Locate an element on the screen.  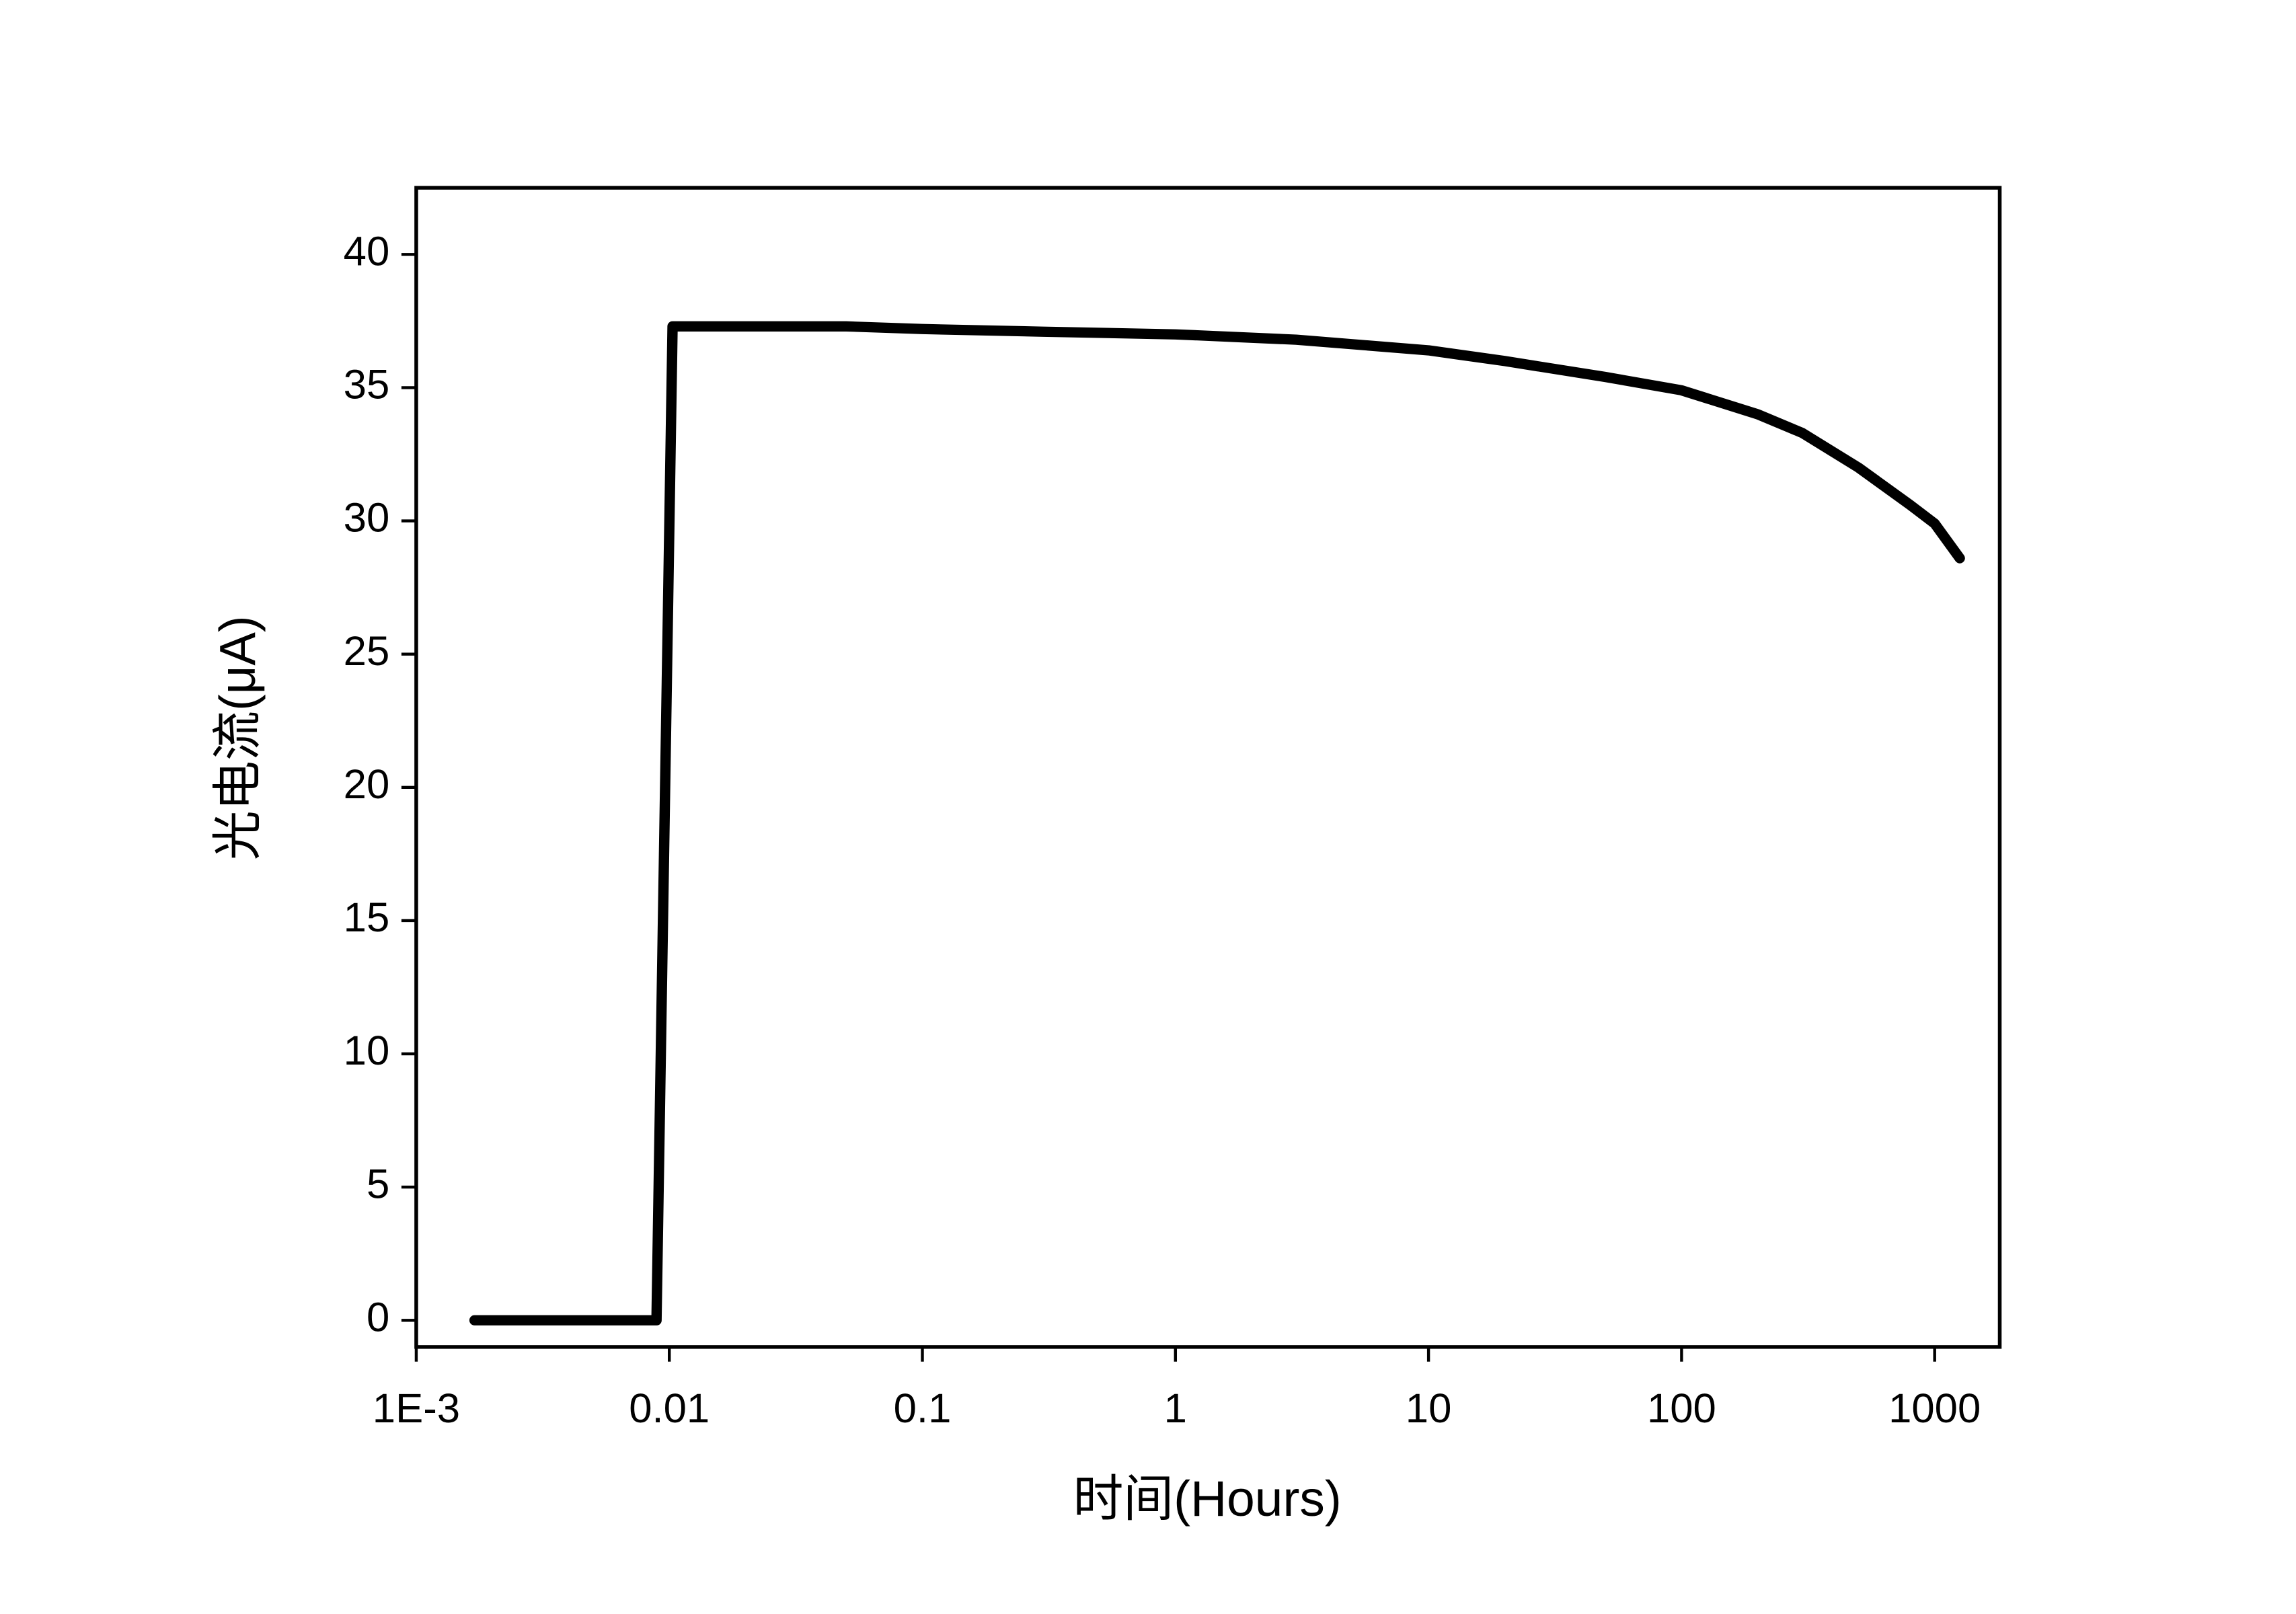
y-axis-title: 光电流(μA) is located at coordinates (237, 737).